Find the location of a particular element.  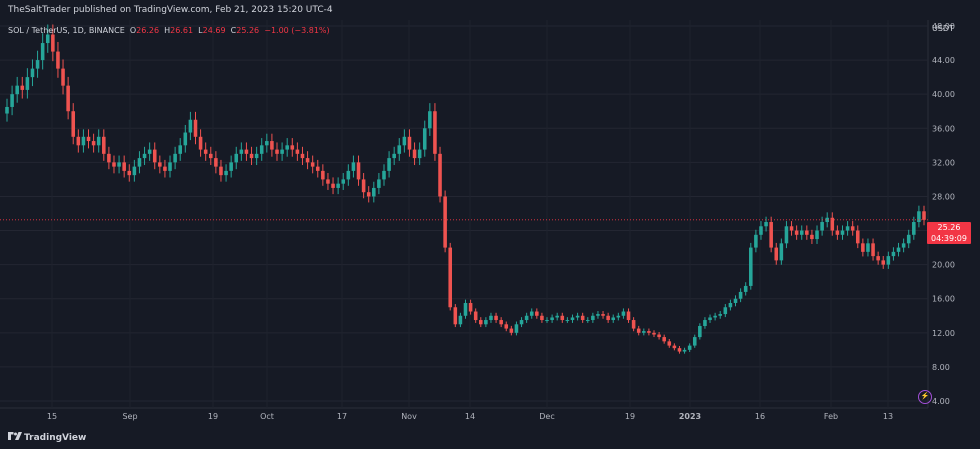

price-tick-label: 12.00 is located at coordinates (943, 333).